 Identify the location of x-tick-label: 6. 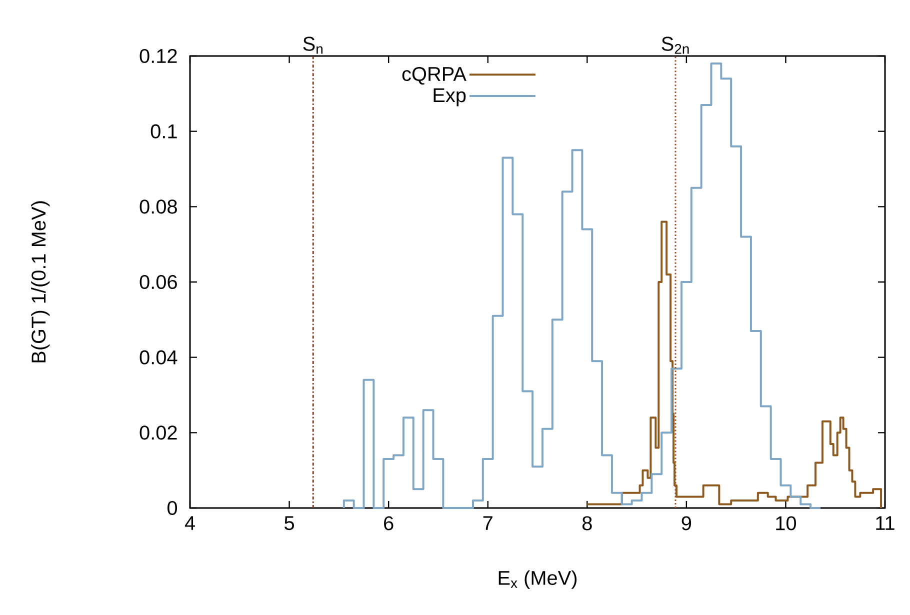
(389, 523).